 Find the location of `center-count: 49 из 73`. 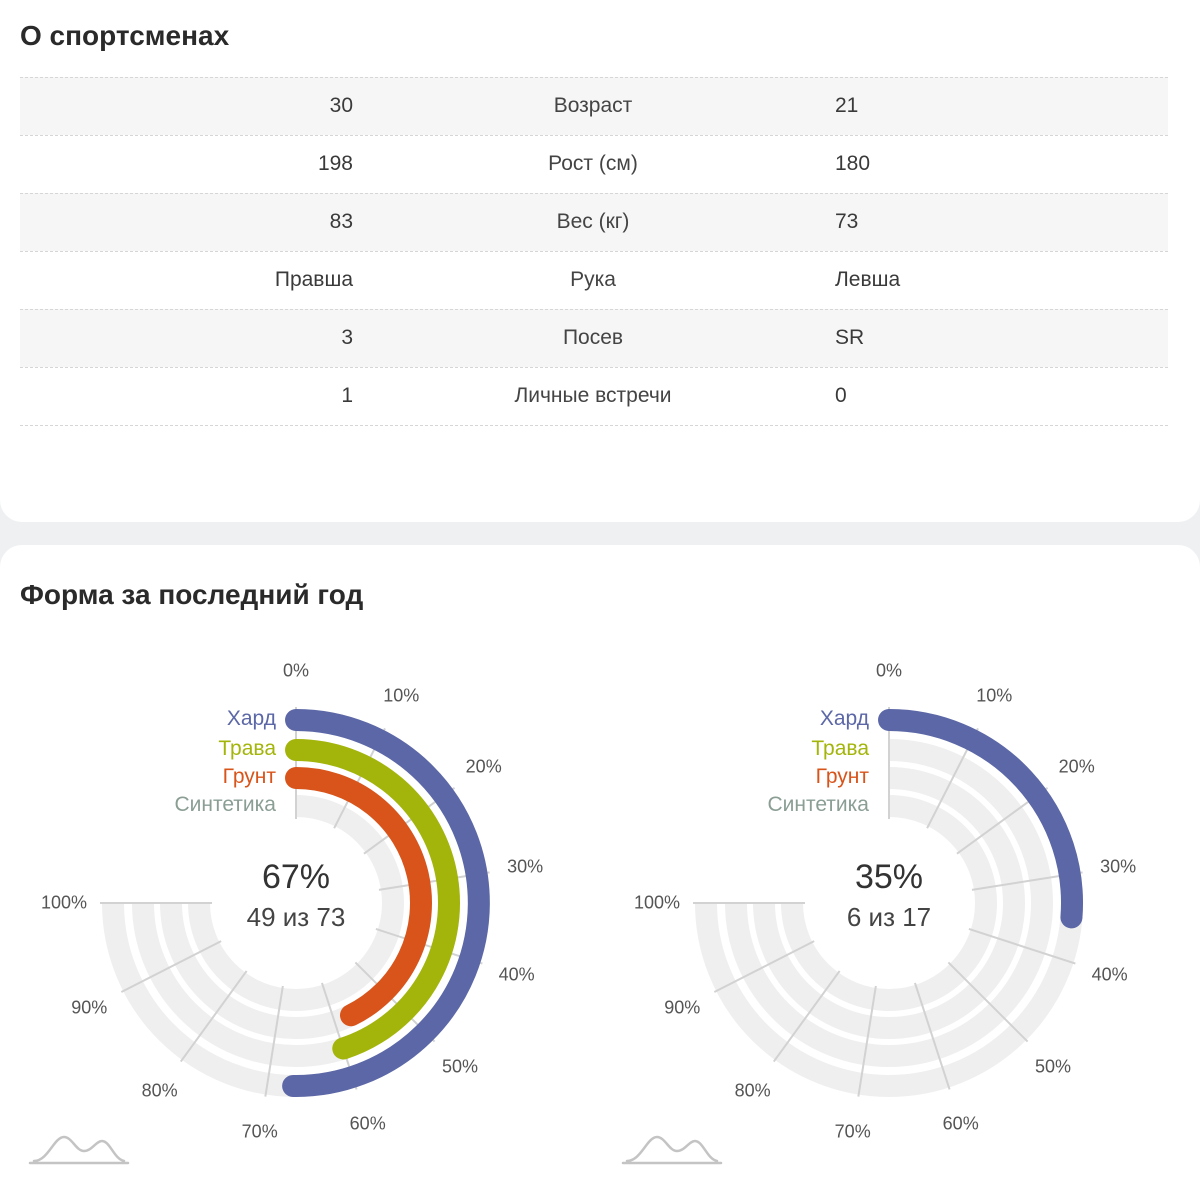

center-count: 49 из 73 is located at coordinates (296, 917).